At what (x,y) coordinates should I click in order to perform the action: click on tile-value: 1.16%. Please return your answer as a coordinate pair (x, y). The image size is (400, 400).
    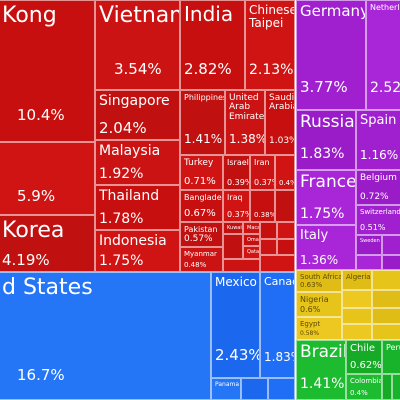
    Looking at the image, I should click on (379, 155).